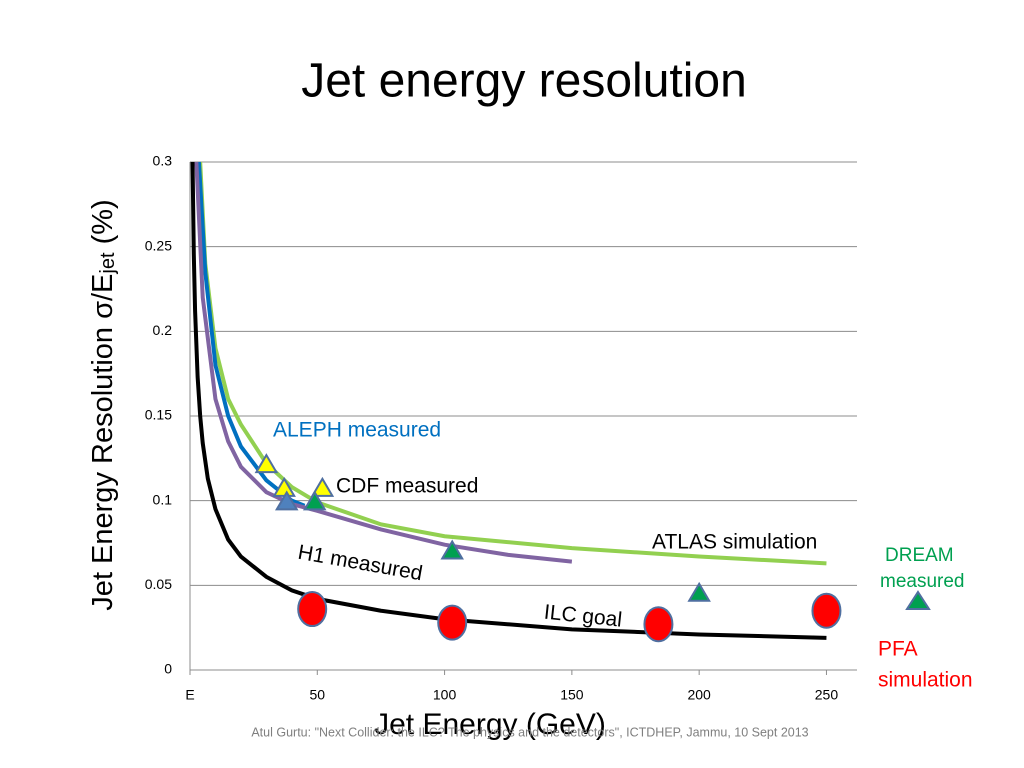  Describe the element at coordinates (699, 695) in the screenshot. I see `x-tick-label: 200` at that location.